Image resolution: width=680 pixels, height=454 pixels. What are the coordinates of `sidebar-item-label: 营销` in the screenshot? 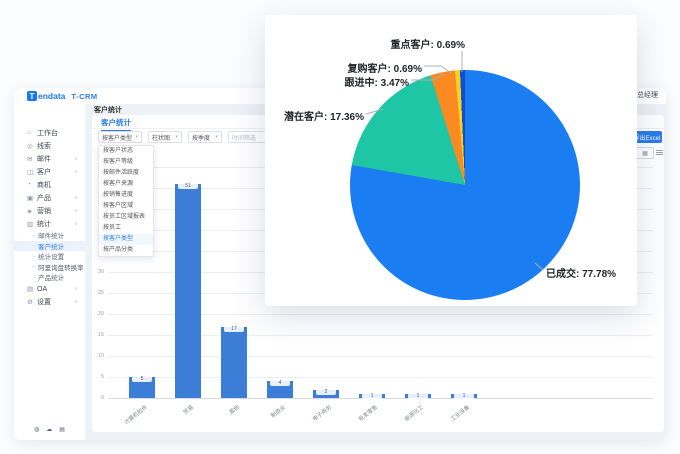 It's located at (44, 211).